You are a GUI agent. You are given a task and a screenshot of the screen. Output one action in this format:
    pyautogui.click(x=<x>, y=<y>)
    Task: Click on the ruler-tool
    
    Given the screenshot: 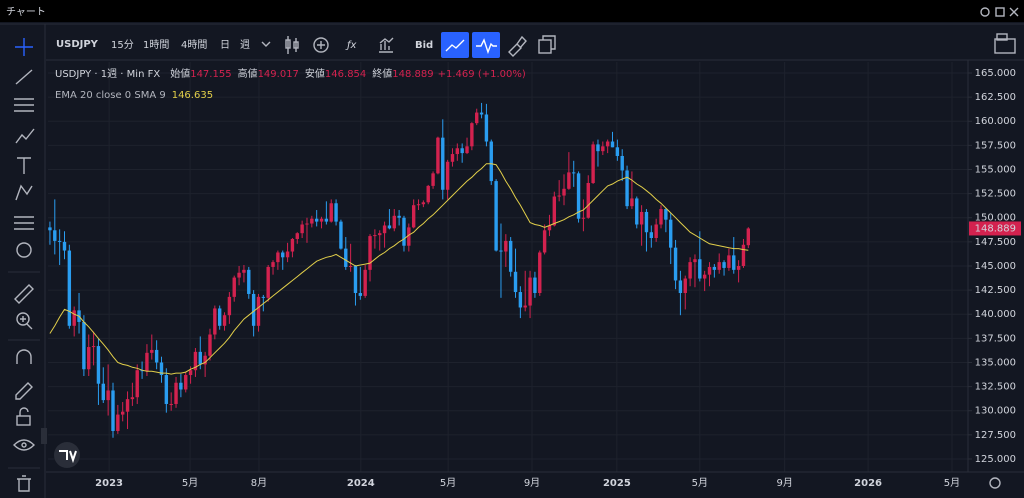 What is the action you would take?
    pyautogui.click(x=24, y=294)
    